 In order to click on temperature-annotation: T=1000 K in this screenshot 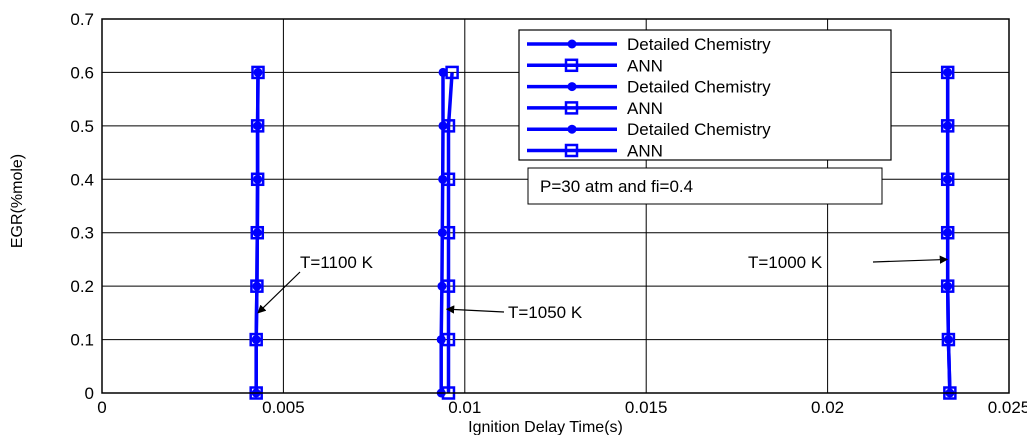, I will do `click(785, 262)`.